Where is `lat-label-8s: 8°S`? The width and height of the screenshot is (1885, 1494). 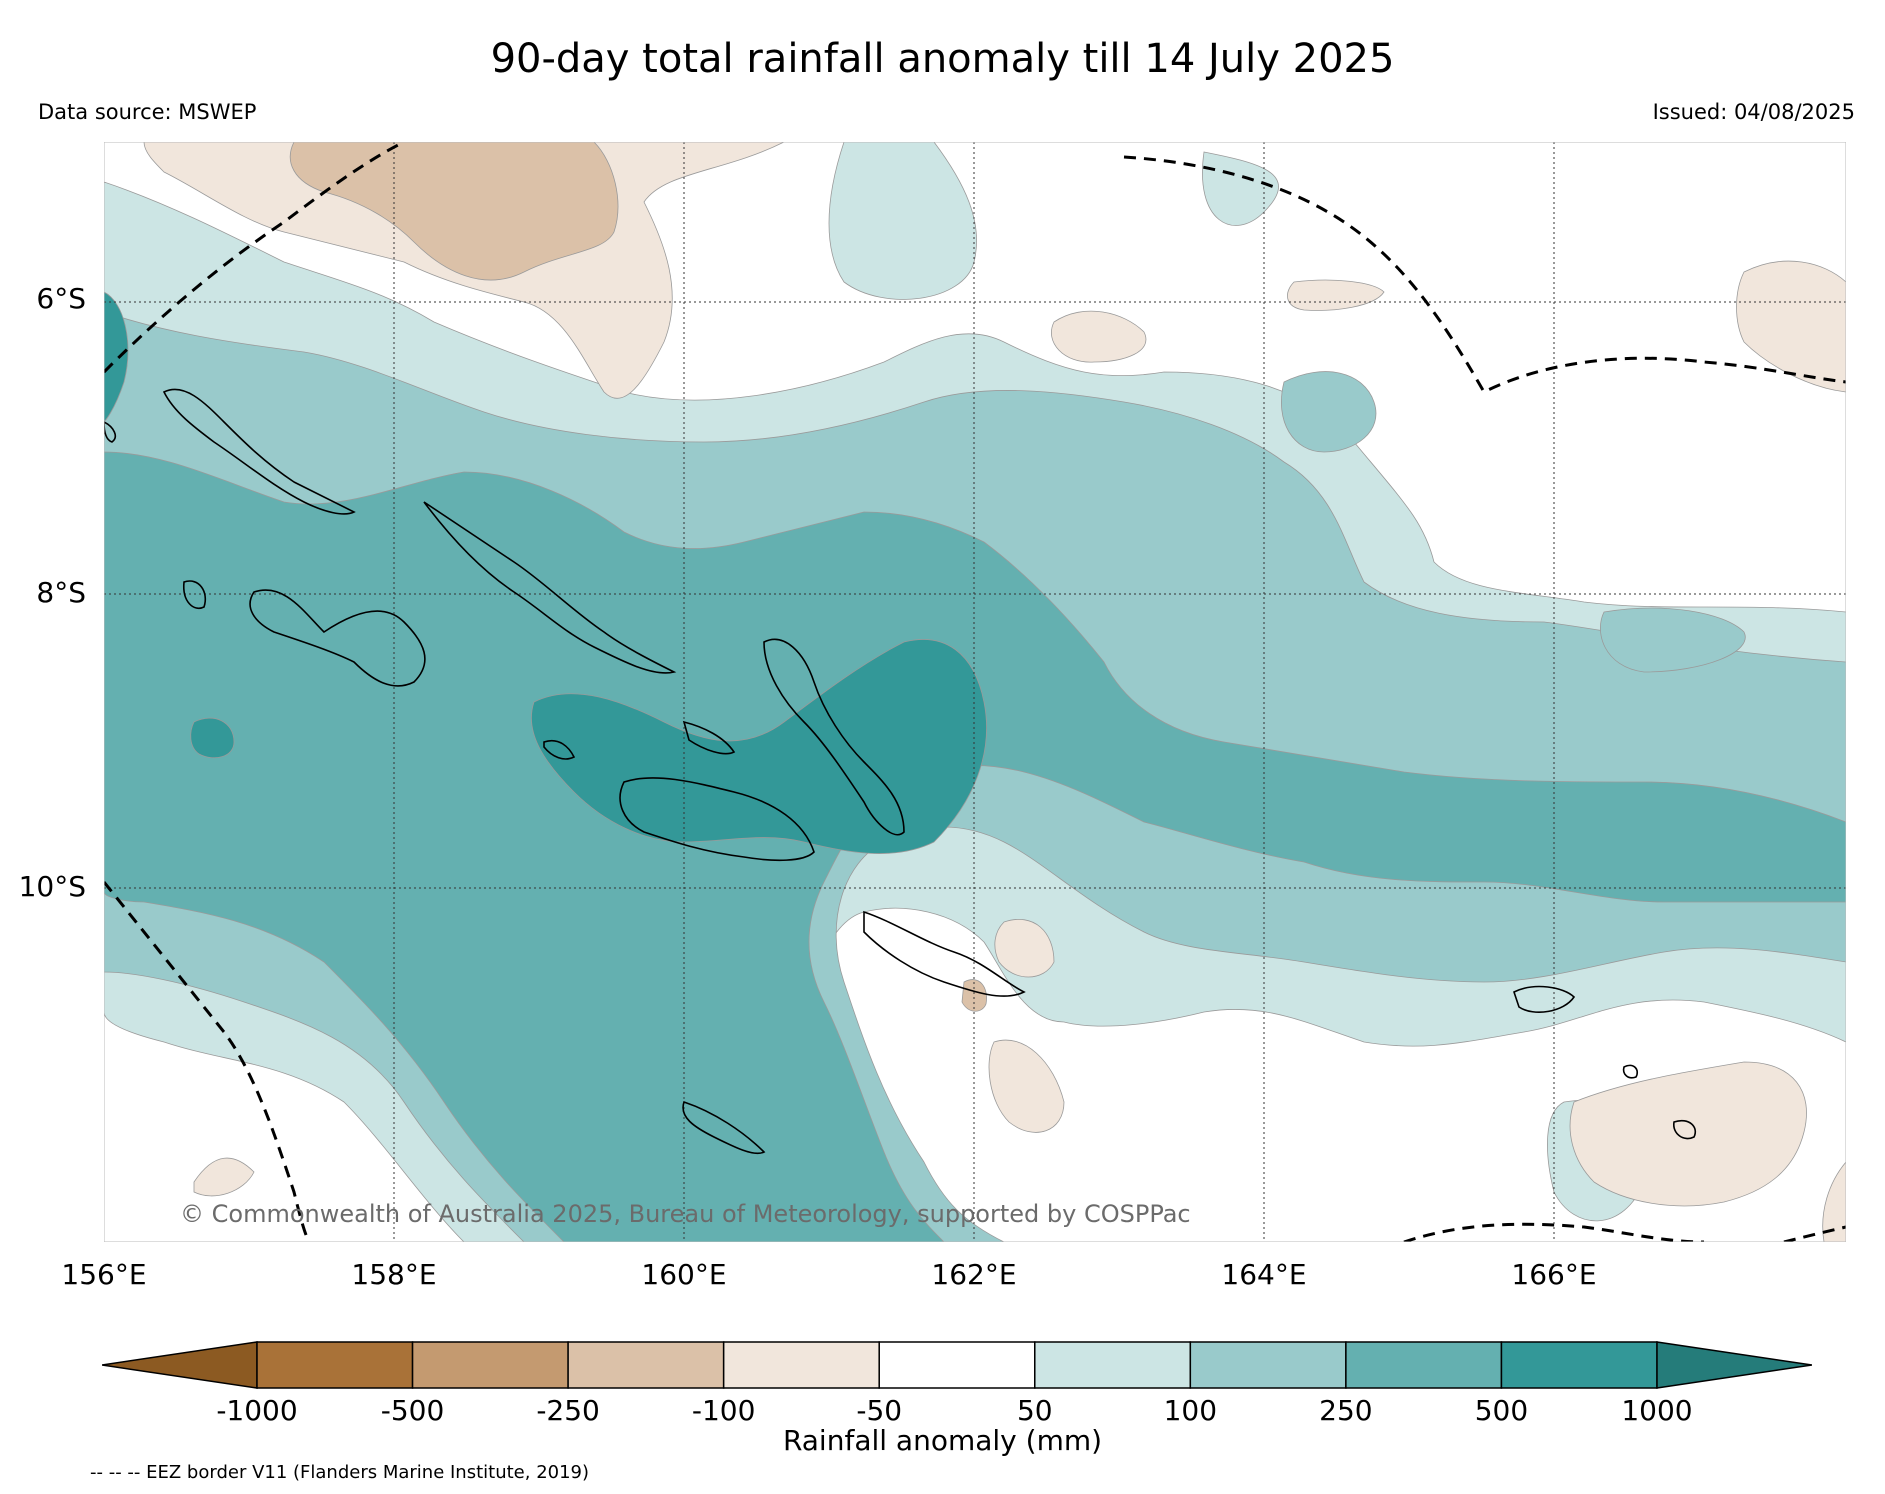 lat-label-8s: 8°S is located at coordinates (61, 592).